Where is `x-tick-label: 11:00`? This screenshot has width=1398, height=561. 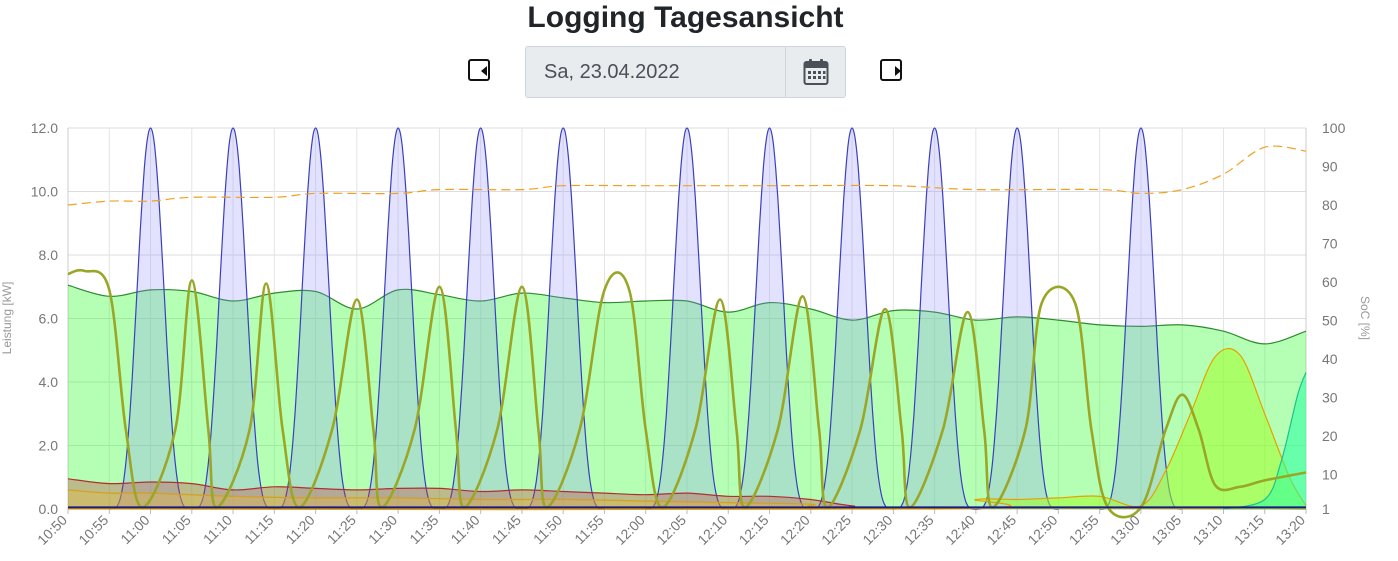 x-tick-label: 11:00 is located at coordinates (135, 530).